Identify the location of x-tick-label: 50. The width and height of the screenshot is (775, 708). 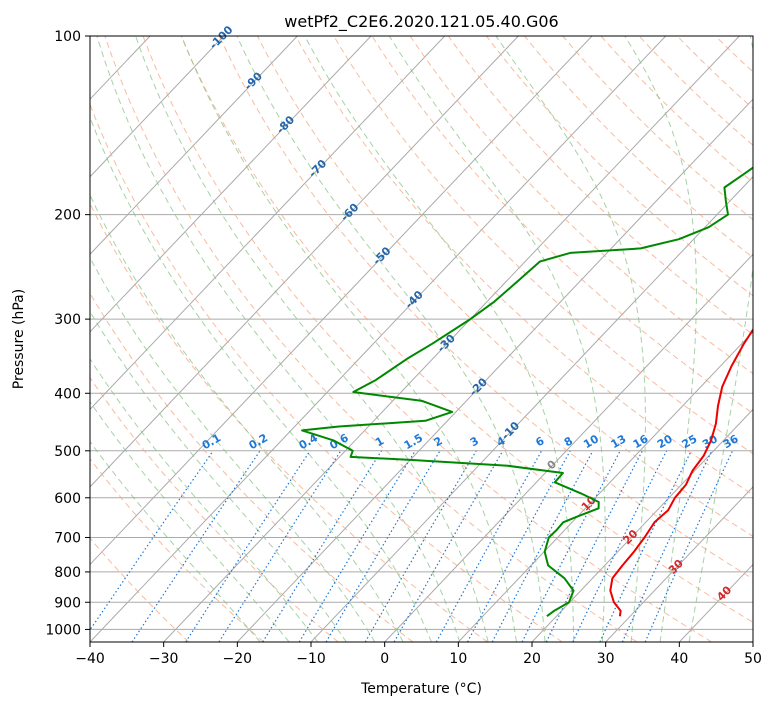
(753, 659).